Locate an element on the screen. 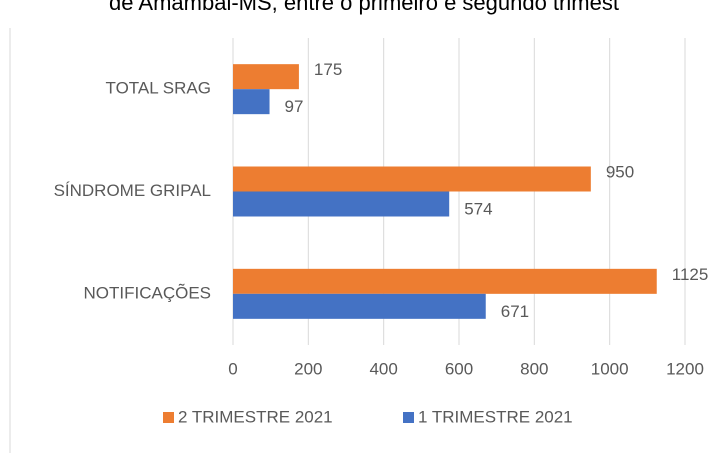  data-label: 97 is located at coordinates (294, 106).